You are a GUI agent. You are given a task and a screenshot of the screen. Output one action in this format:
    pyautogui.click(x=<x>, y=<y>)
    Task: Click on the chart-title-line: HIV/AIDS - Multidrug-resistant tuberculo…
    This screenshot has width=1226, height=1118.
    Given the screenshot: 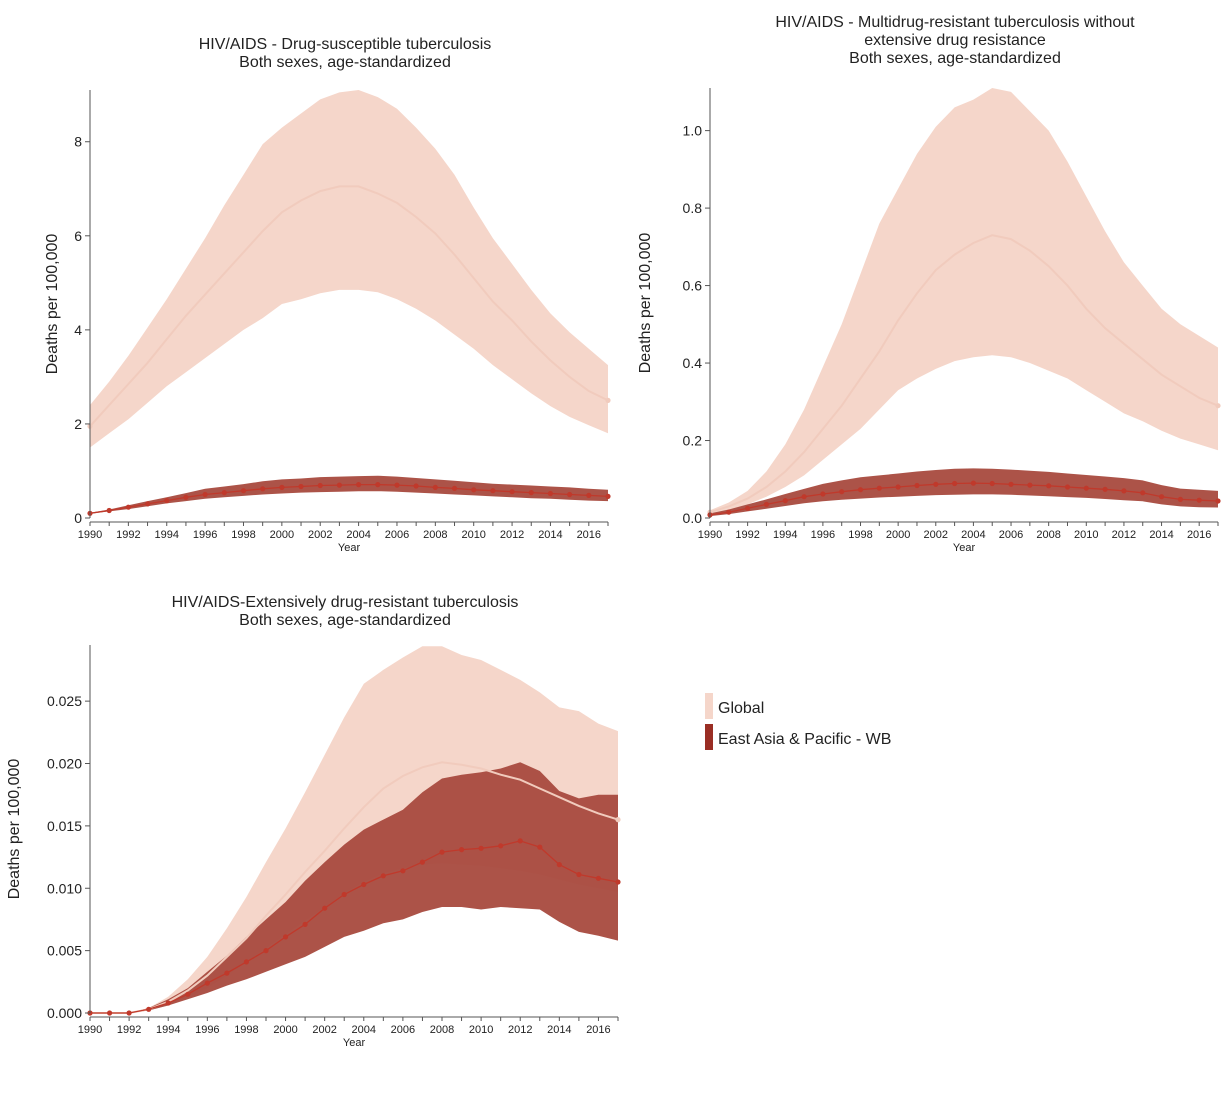 What is the action you would take?
    pyautogui.click(x=955, y=22)
    